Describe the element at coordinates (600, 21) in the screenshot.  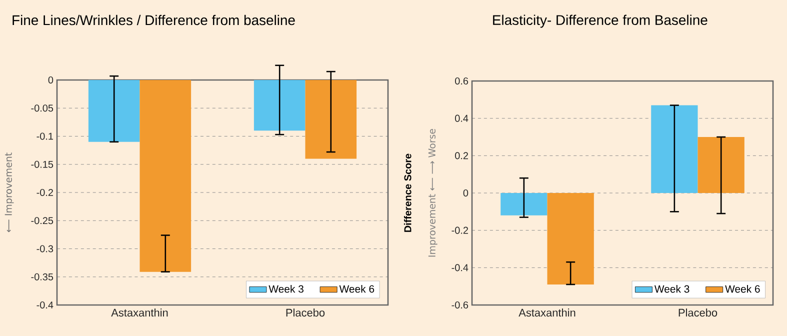
I see `chart-title: Elasticity- Difference from Baseline` at that location.